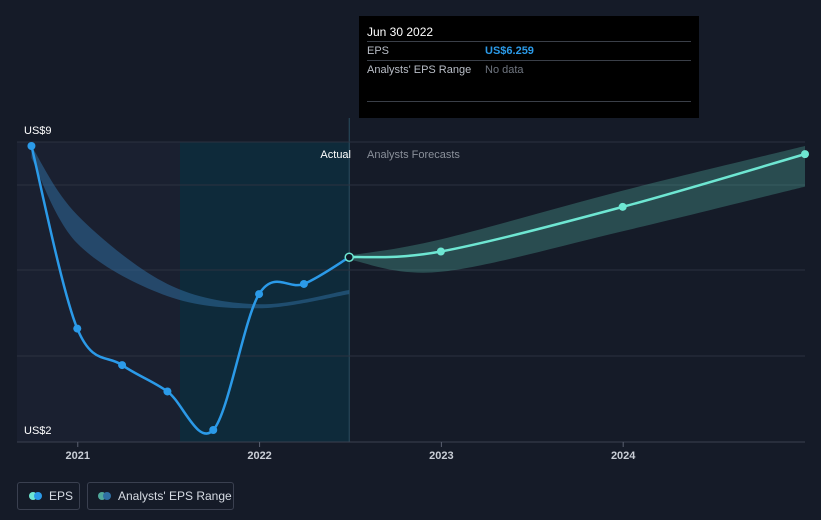 This screenshot has height=520, width=821. I want to click on actual-label: Actual, so click(335, 155).